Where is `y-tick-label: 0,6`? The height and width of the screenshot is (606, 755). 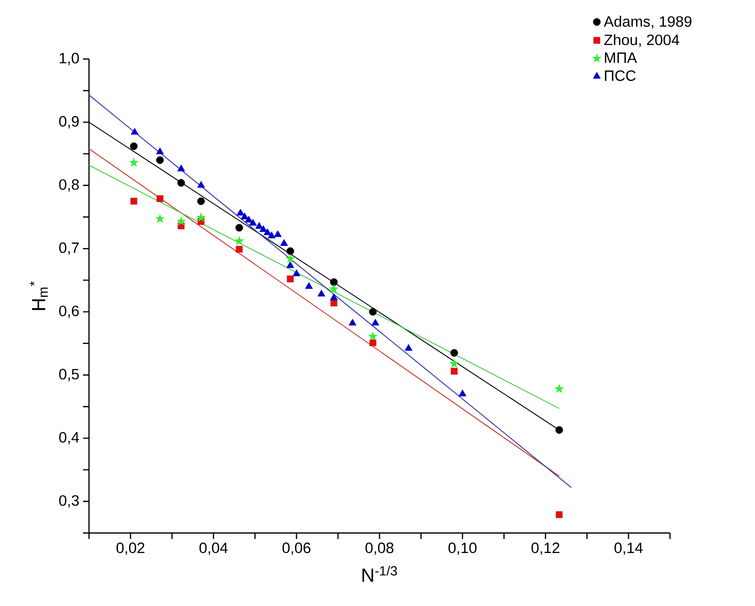 y-tick-label: 0,6 is located at coordinates (69, 312).